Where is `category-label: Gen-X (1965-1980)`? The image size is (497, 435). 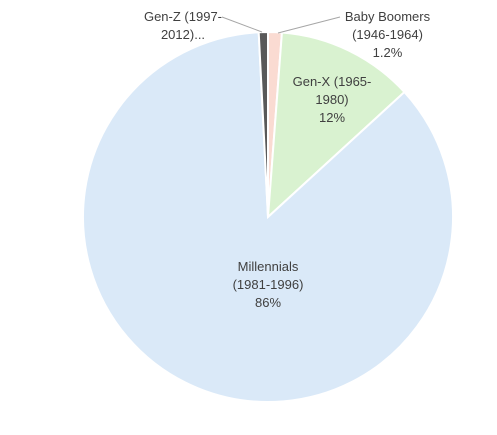 category-label: Gen-X (1965-1980) is located at coordinates (332, 90).